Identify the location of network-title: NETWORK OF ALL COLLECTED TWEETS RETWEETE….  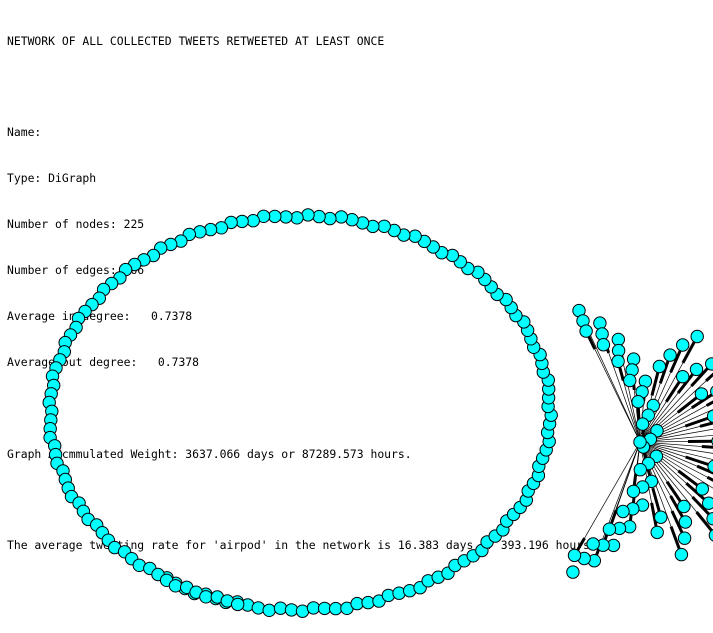
(196, 40).